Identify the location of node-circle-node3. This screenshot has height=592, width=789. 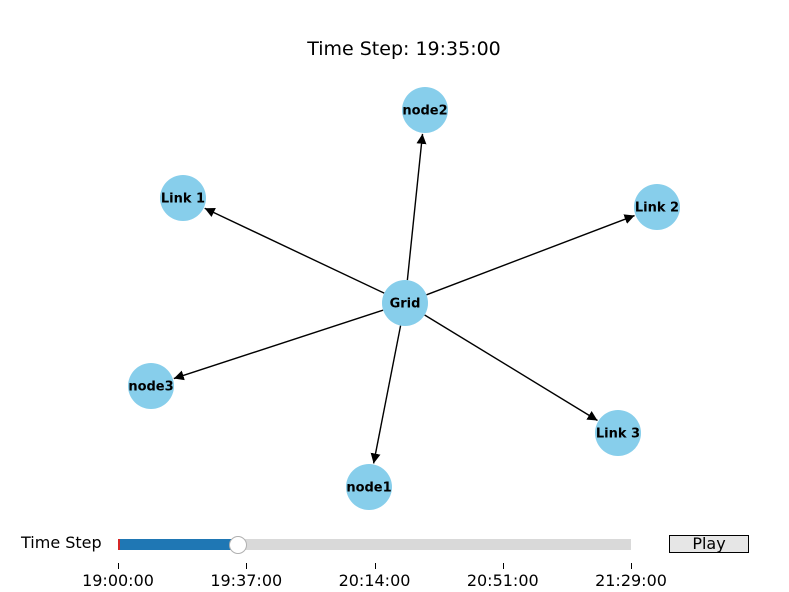
(151, 386).